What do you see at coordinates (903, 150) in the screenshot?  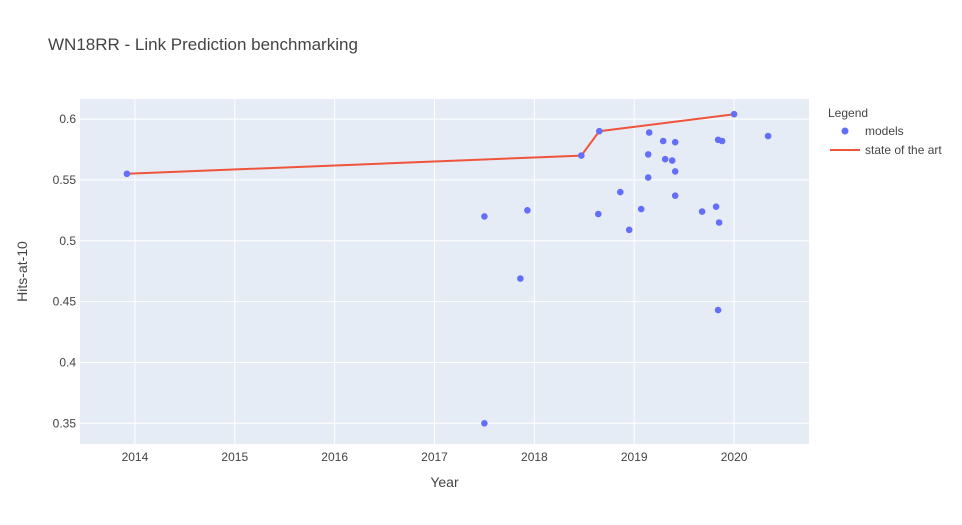 I see `legend-label-state-of-the-art: state of the art` at bounding box center [903, 150].